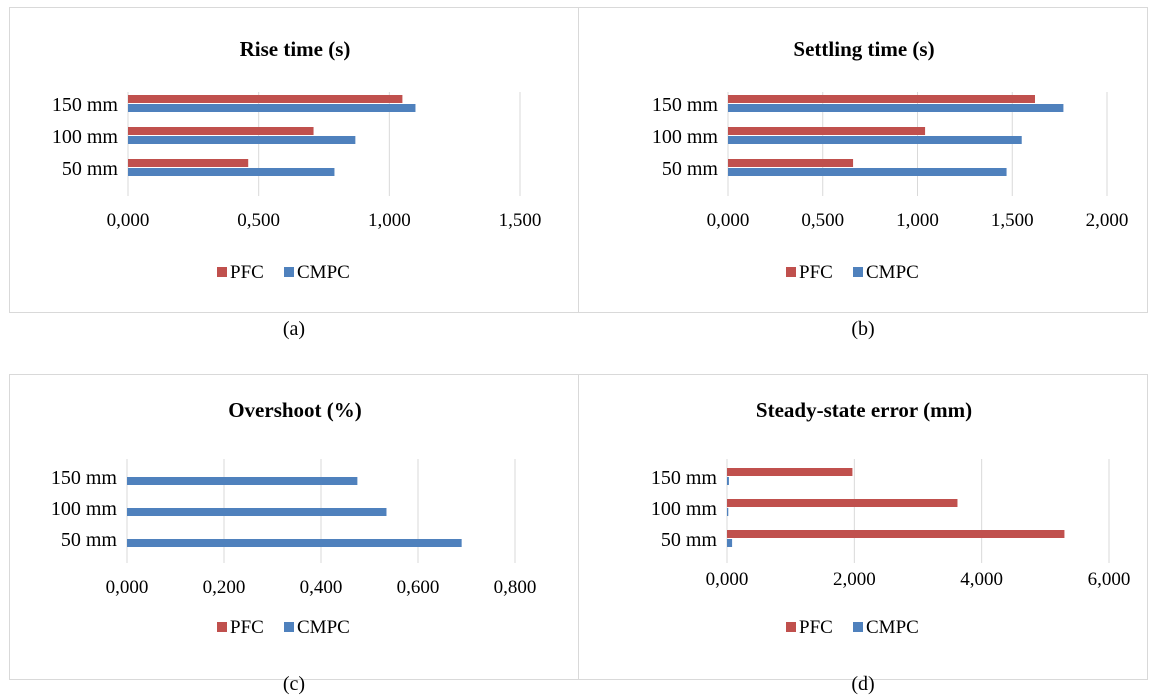 The image size is (1156, 700). What do you see at coordinates (515, 587) in the screenshot?
I see `x-tick-label: 0,800` at bounding box center [515, 587].